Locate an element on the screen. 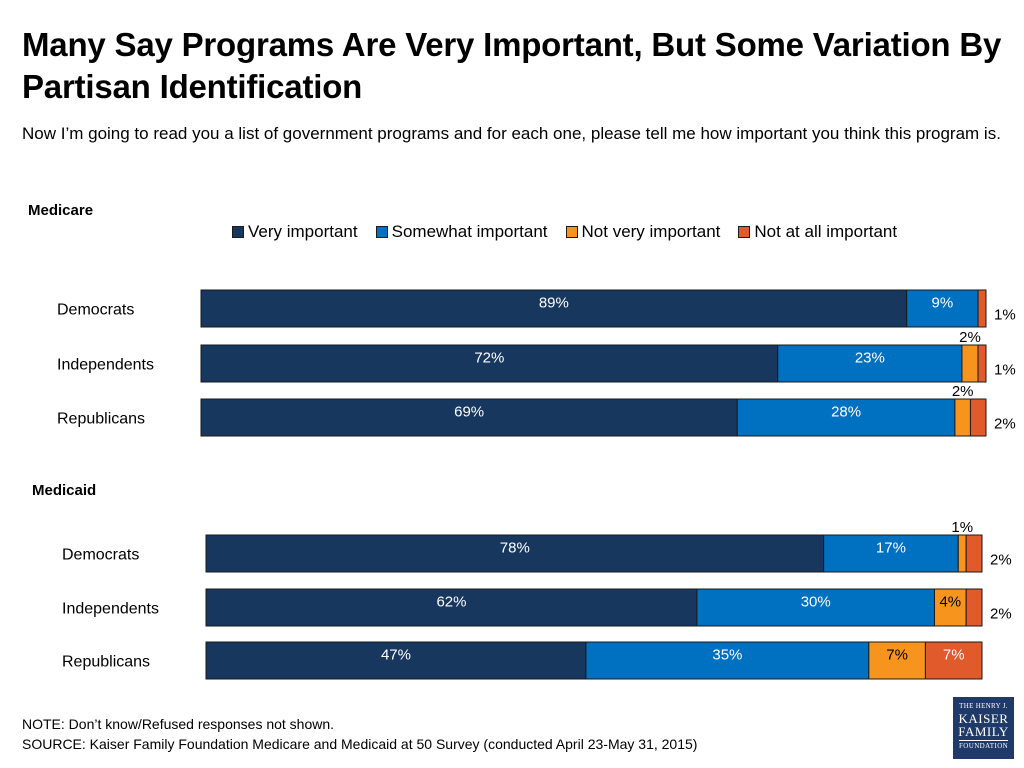  medicare-category-label-independents: Independents is located at coordinates (105, 365).